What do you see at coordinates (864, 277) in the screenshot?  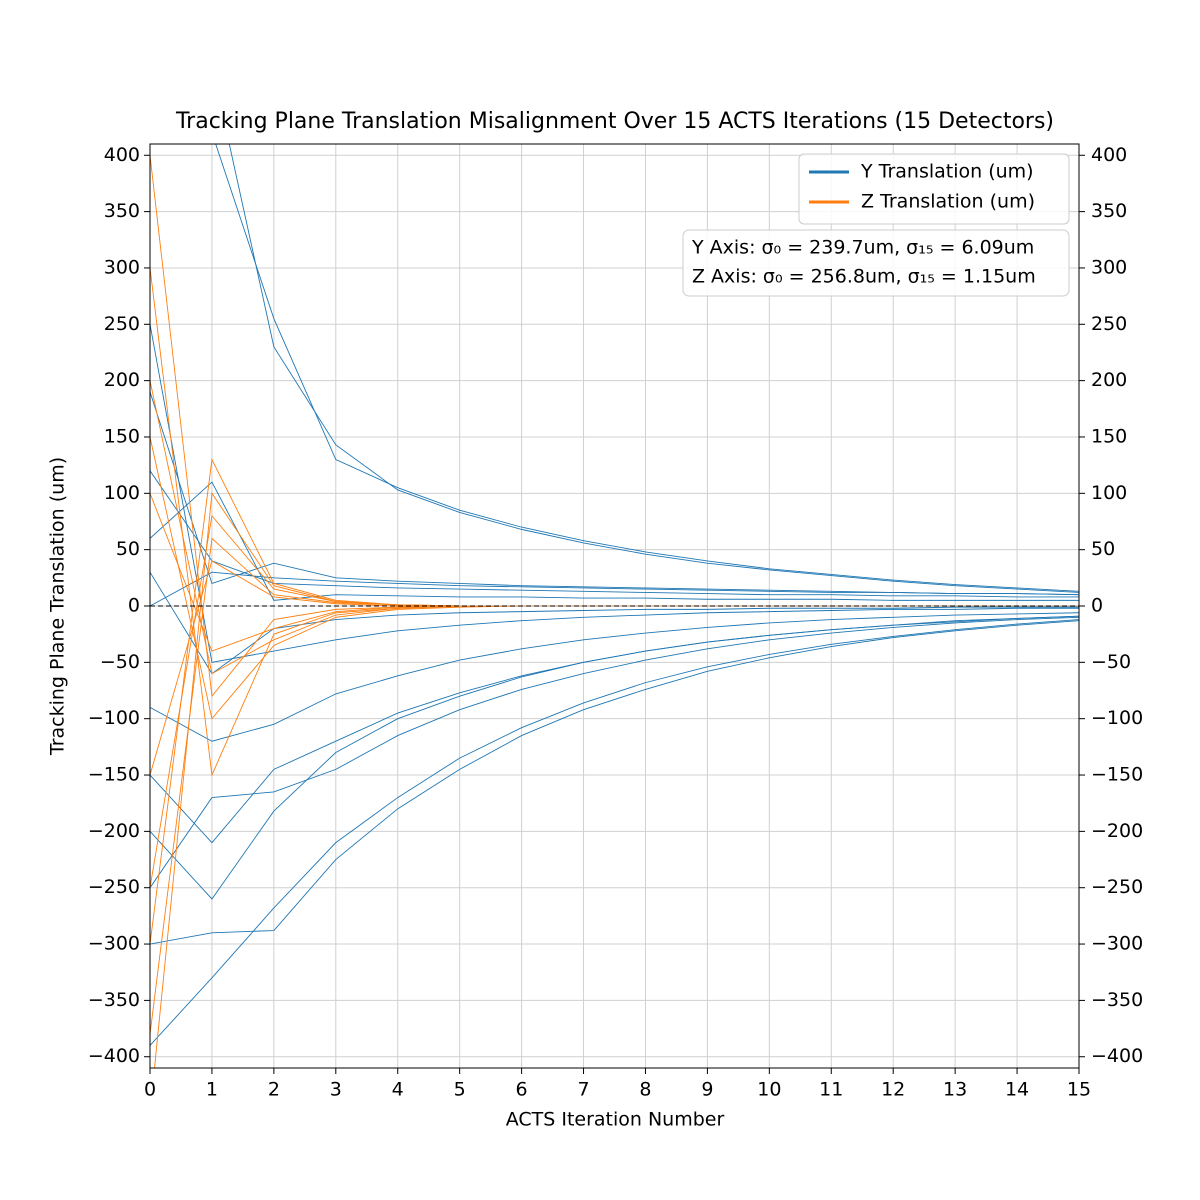 I see `annotation-text: Z Axis: σ₀ = 256.8um, σ₁₅ = 1.15um` at bounding box center [864, 277].